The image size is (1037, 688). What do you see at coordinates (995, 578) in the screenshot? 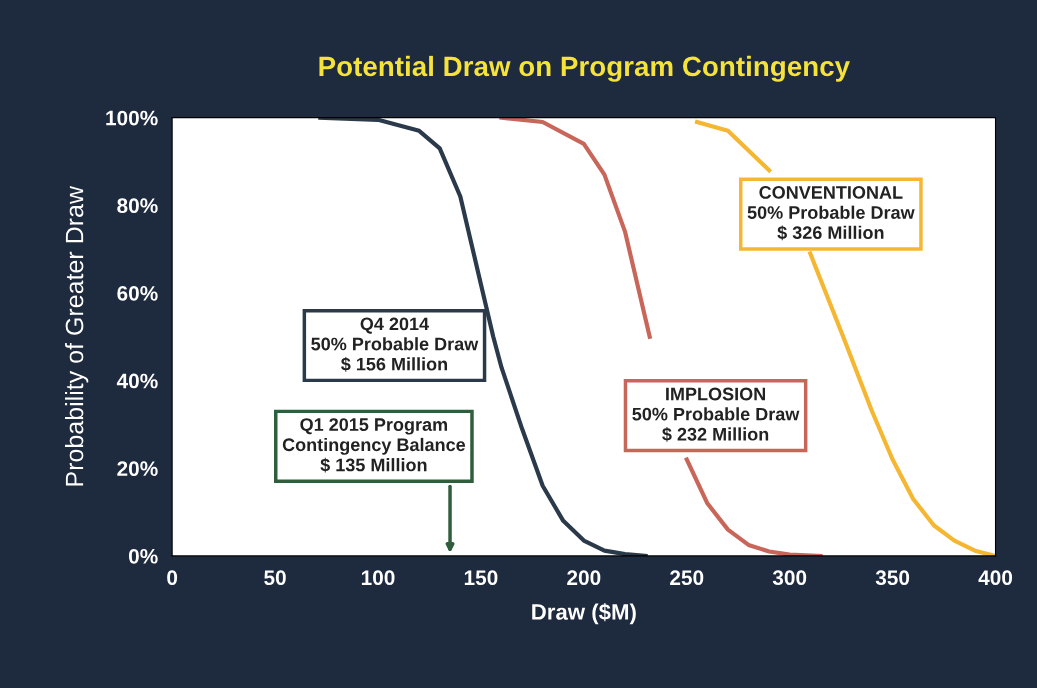
I see `x-tick-label: 400` at bounding box center [995, 578].